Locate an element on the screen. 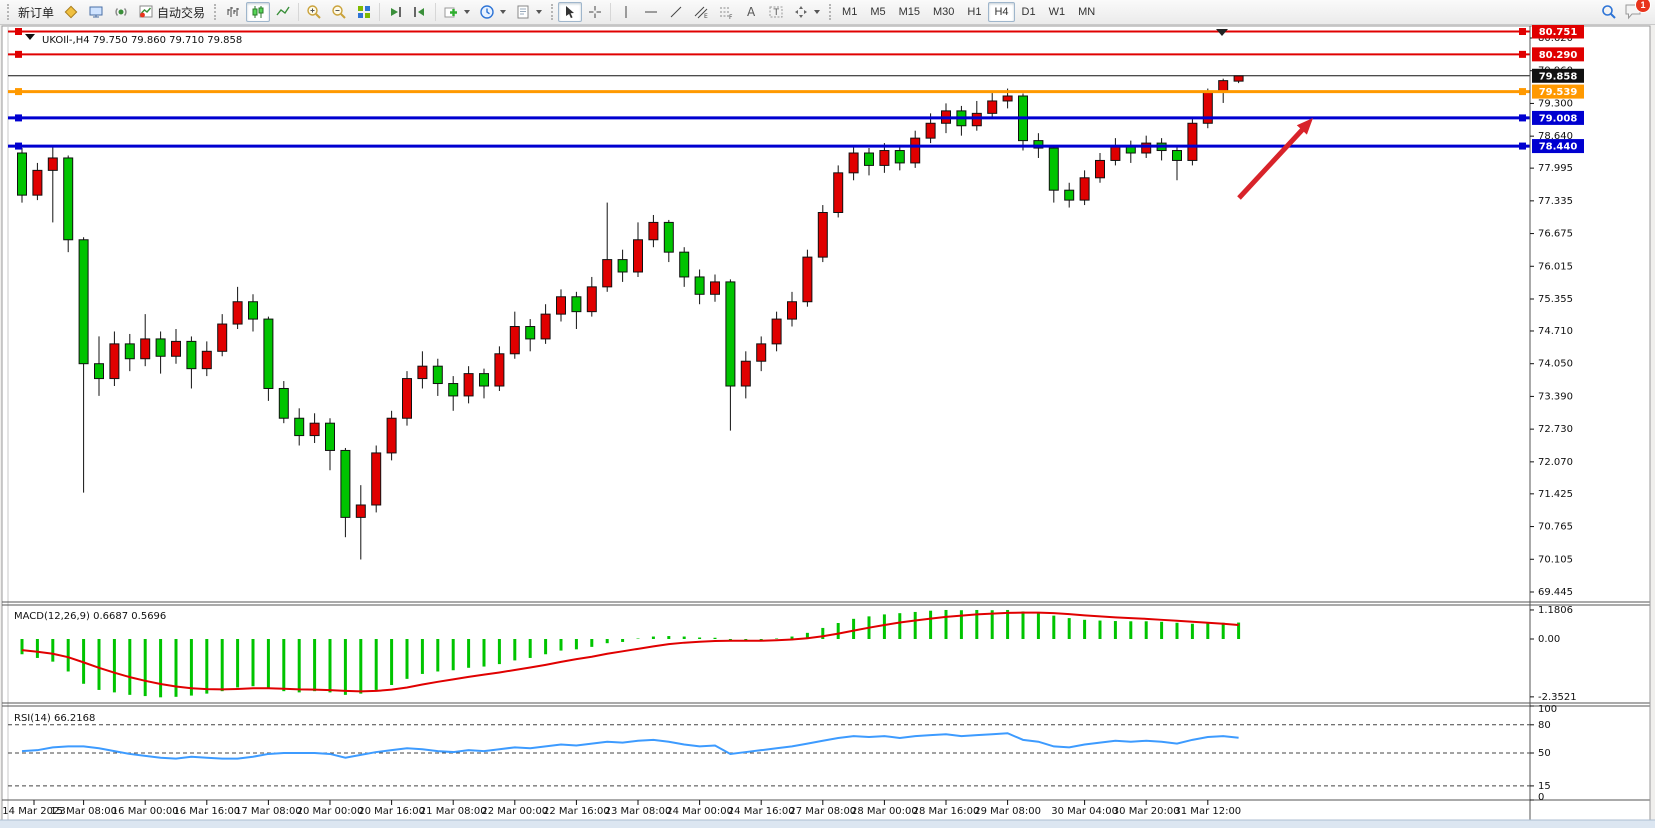 Image resolution: width=1655 pixels, height=828 pixels. price-badge: 79.858 is located at coordinates (1558, 75).